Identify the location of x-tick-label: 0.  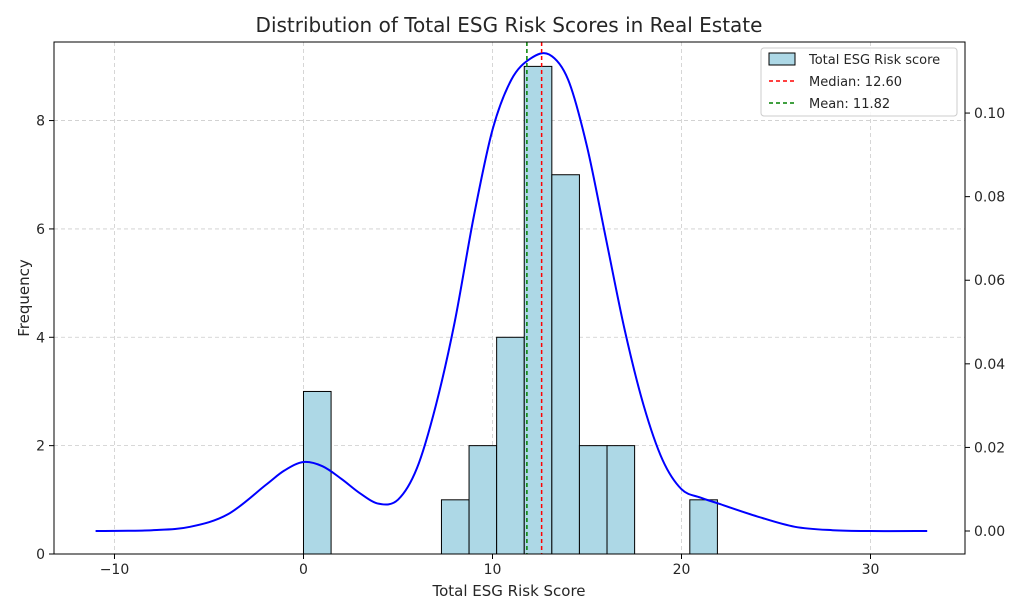
(303, 570).